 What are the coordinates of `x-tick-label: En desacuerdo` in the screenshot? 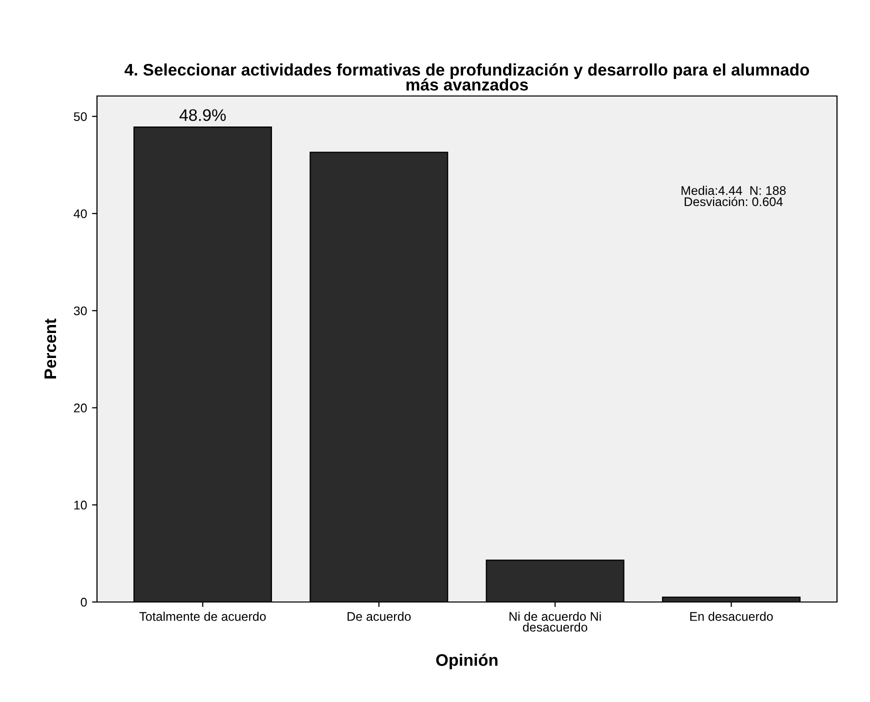 It's located at (731, 616).